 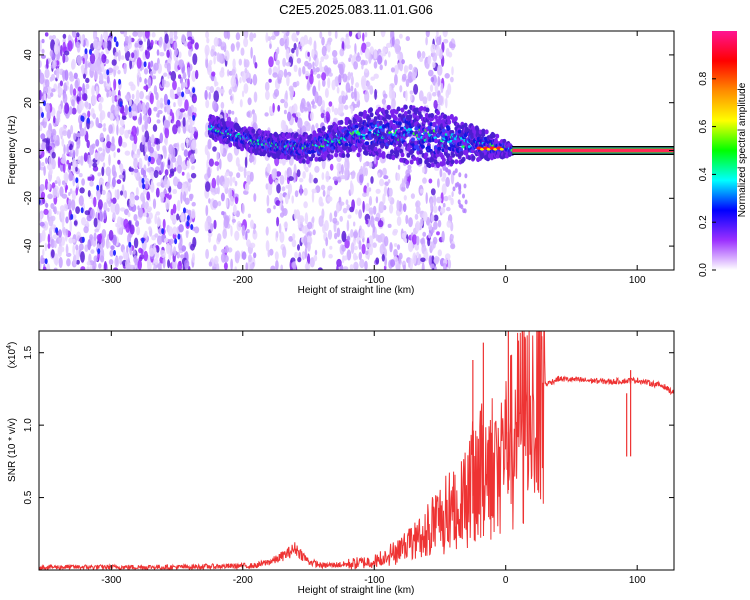 I want to click on colorbar-tick-label: 0.2, so click(x=703, y=222).